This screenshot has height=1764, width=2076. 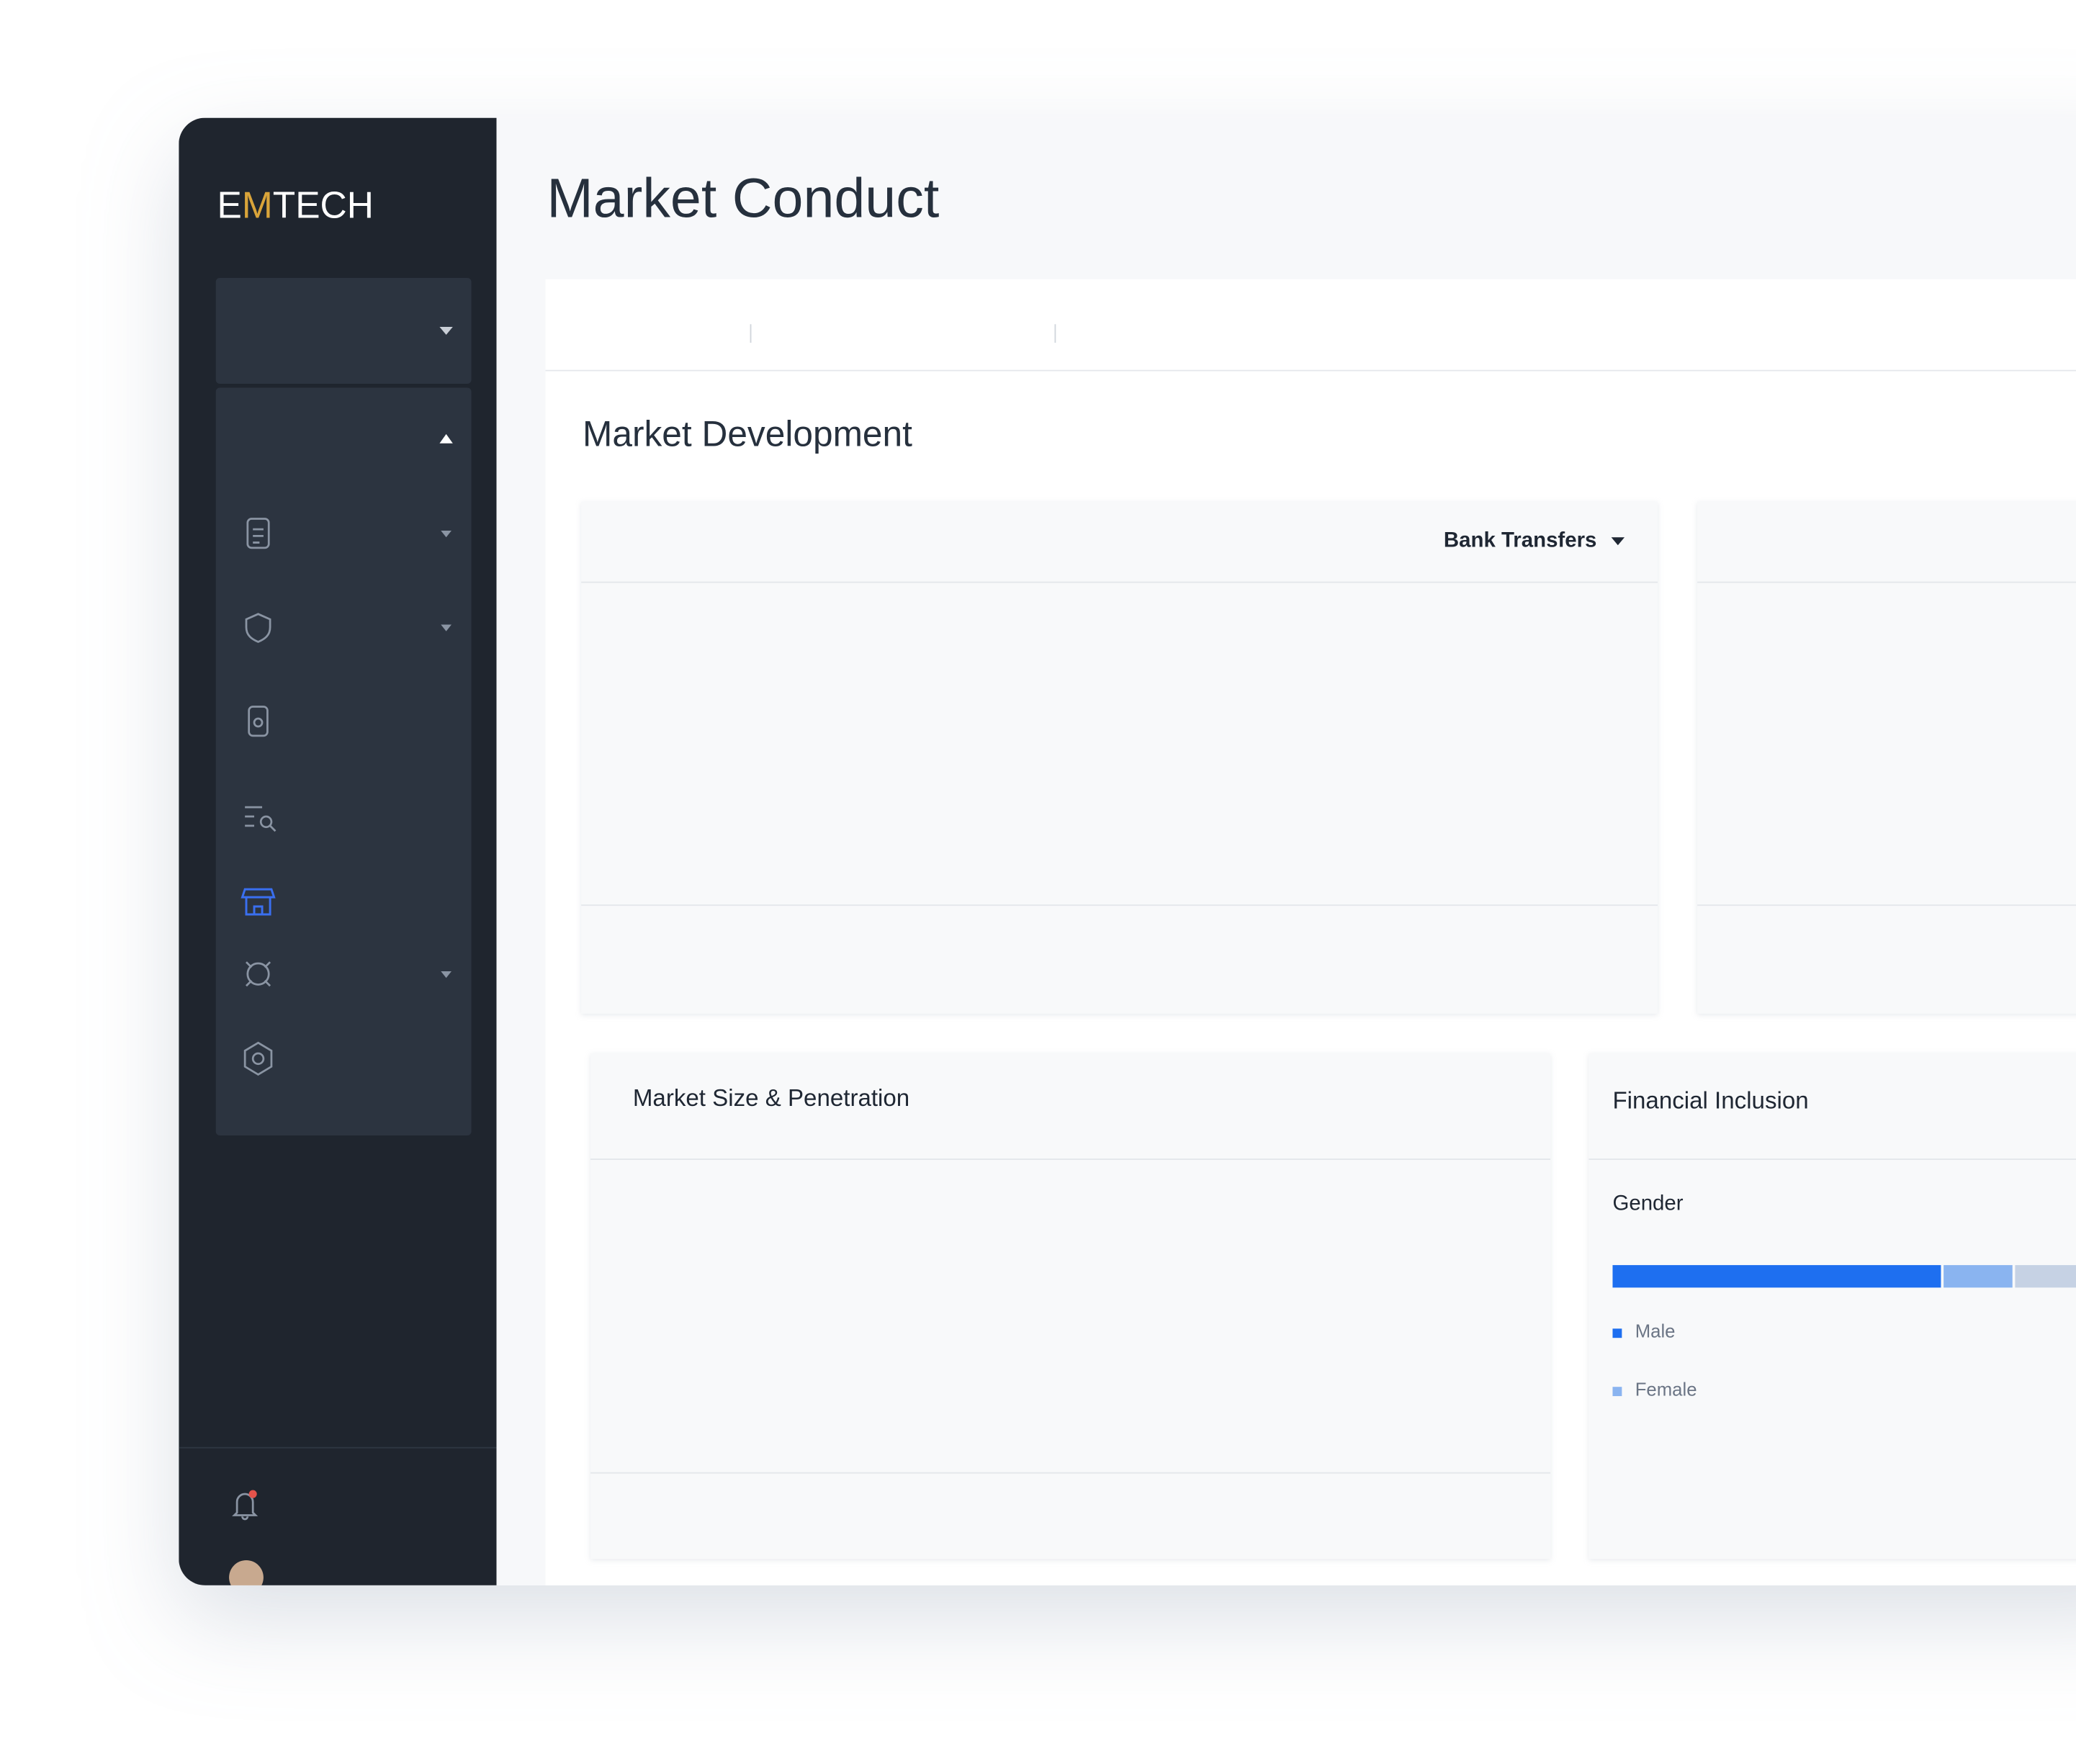 I want to click on dropdown: Bank Transfers, so click(x=1520, y=540).